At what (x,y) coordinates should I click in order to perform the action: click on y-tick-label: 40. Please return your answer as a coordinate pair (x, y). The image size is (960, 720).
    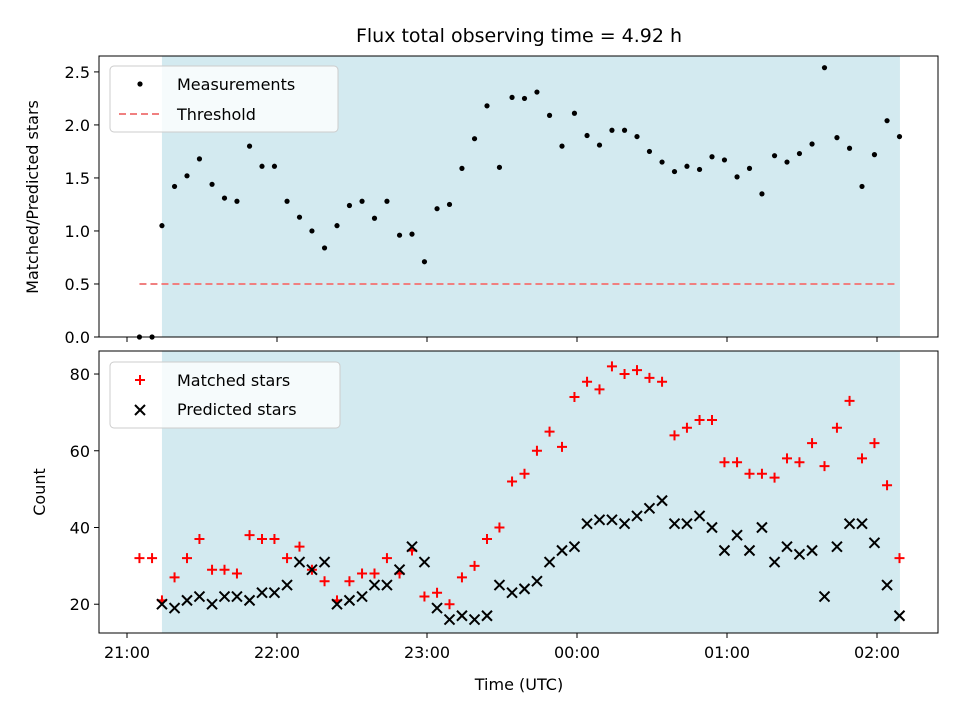
    Looking at the image, I should click on (80, 527).